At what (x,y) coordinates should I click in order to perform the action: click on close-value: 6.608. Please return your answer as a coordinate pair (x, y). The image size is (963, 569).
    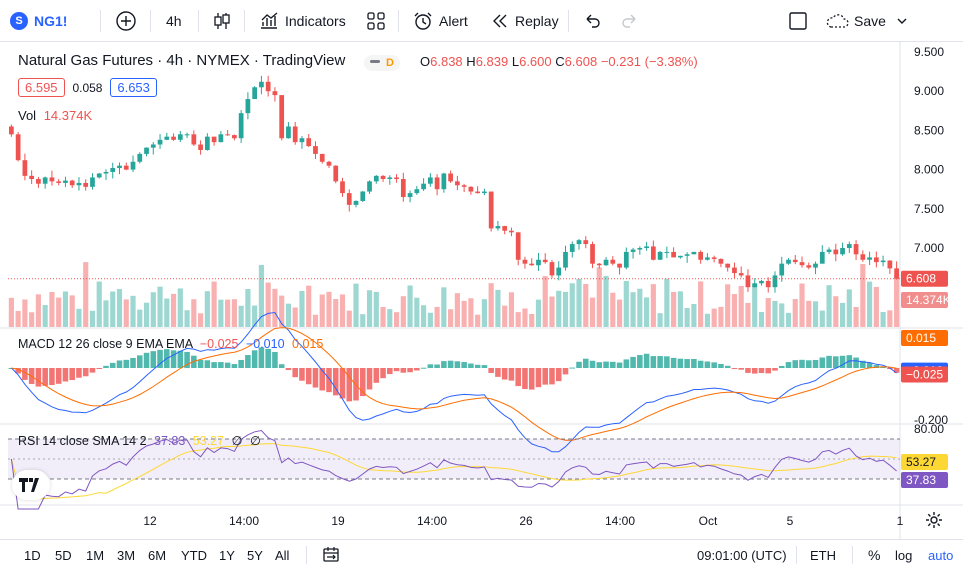
    Looking at the image, I should click on (581, 61).